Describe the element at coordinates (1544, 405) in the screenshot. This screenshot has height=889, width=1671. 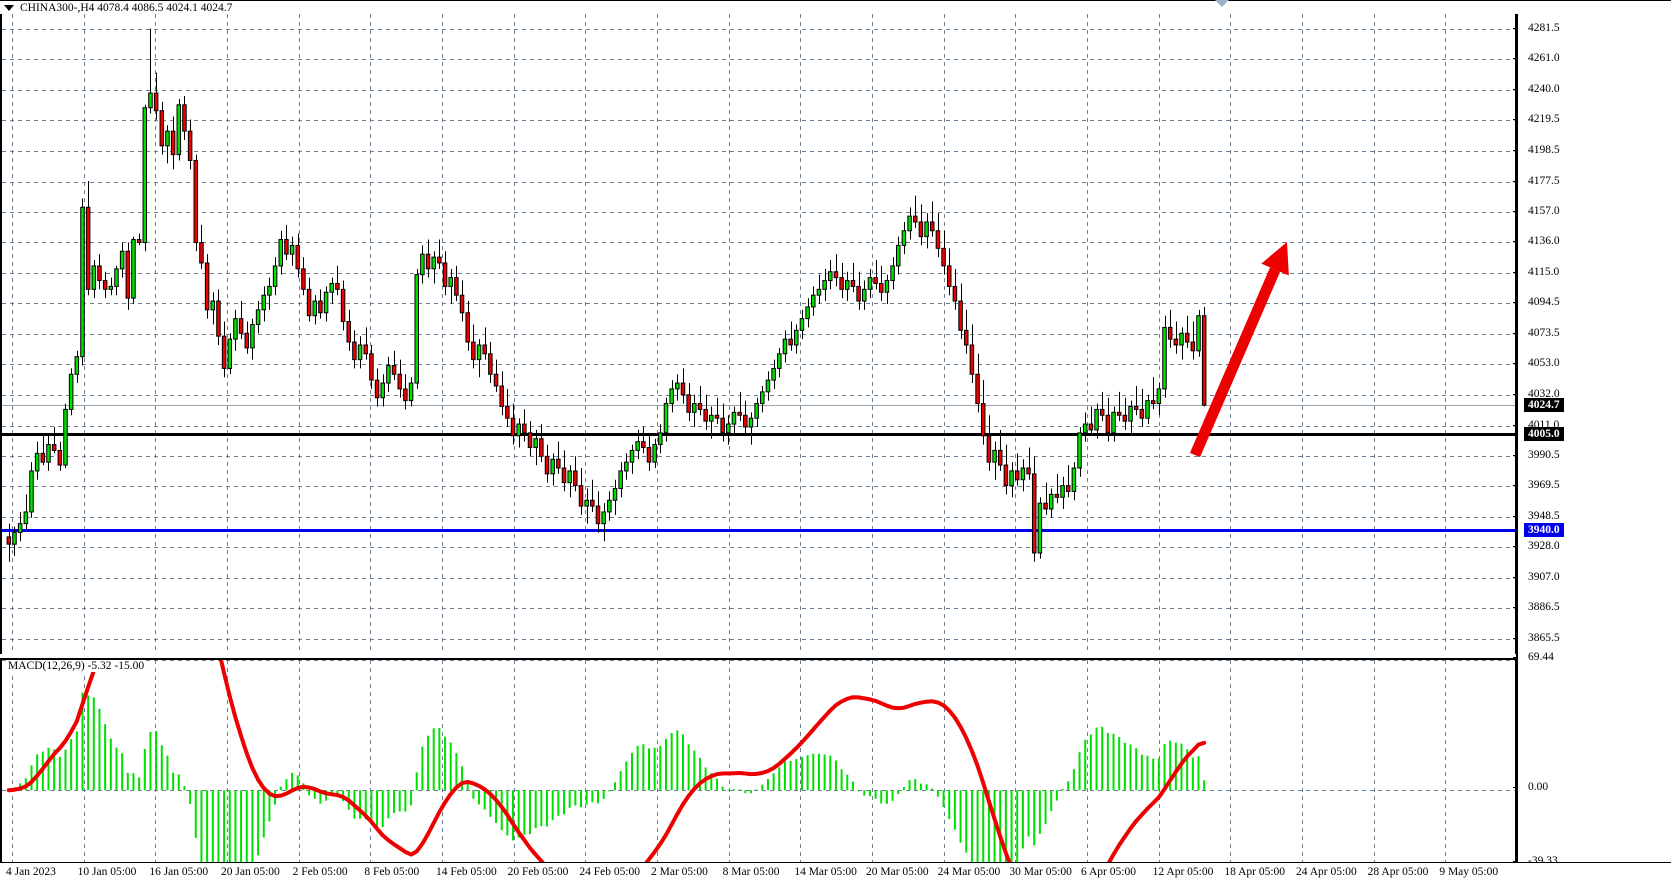
I see `price-tick-label: 4024.7` at that location.